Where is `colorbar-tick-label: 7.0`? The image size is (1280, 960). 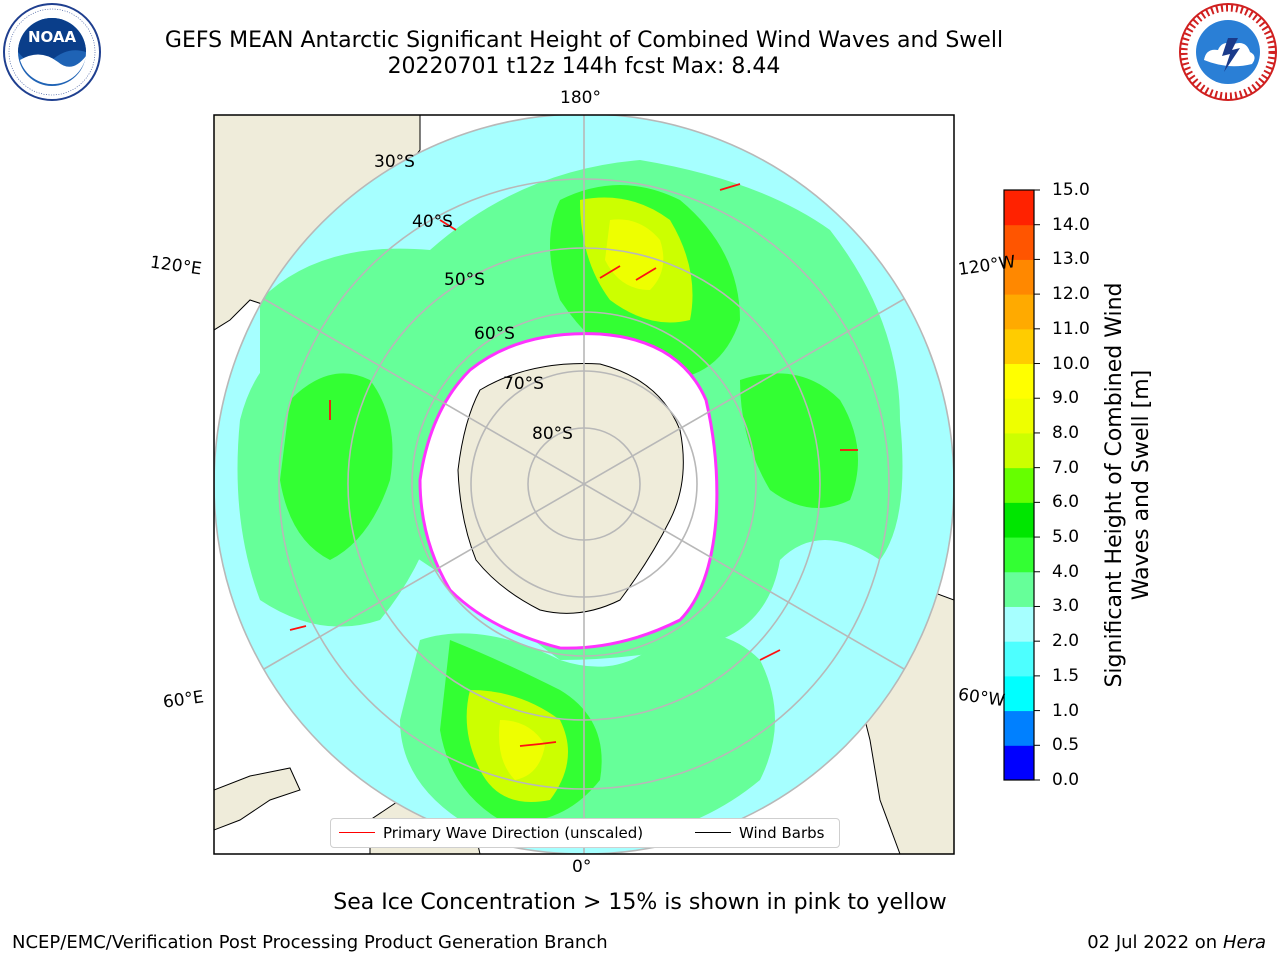 colorbar-tick-label: 7.0 is located at coordinates (1066, 467).